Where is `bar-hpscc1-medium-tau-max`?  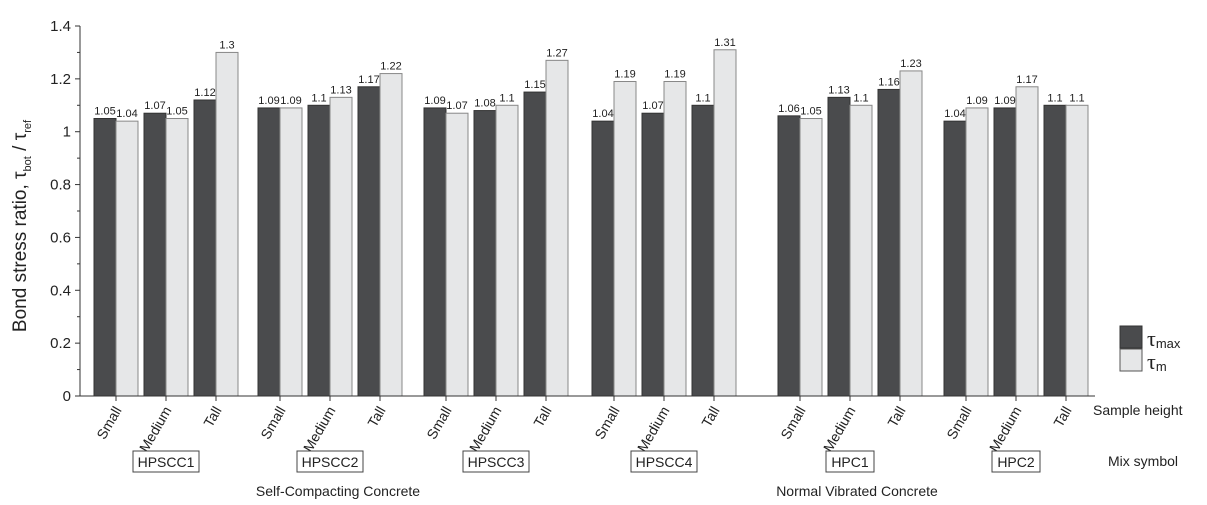
bar-hpscc1-medium-tau-max is located at coordinates (155, 254).